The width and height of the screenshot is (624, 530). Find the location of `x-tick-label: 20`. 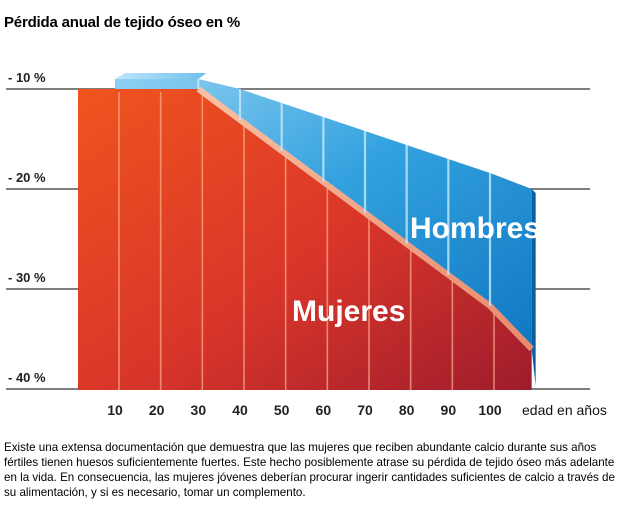

x-tick-label: 20 is located at coordinates (157, 410).